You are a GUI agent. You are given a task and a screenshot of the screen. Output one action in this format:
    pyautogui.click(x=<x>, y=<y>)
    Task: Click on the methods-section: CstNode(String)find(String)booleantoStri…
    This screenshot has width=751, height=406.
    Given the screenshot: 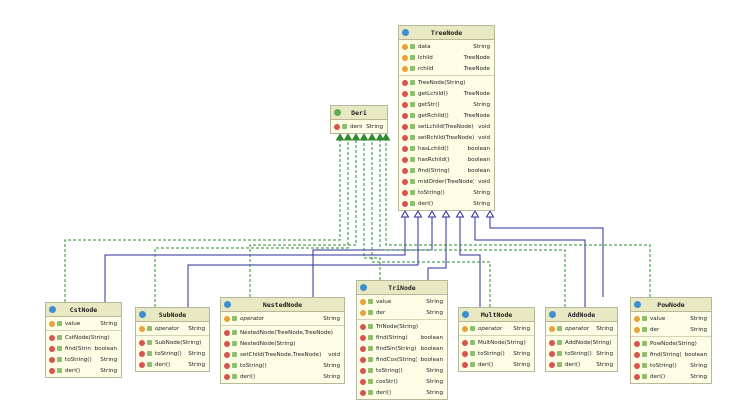 What is the action you would take?
    pyautogui.click(x=83, y=354)
    